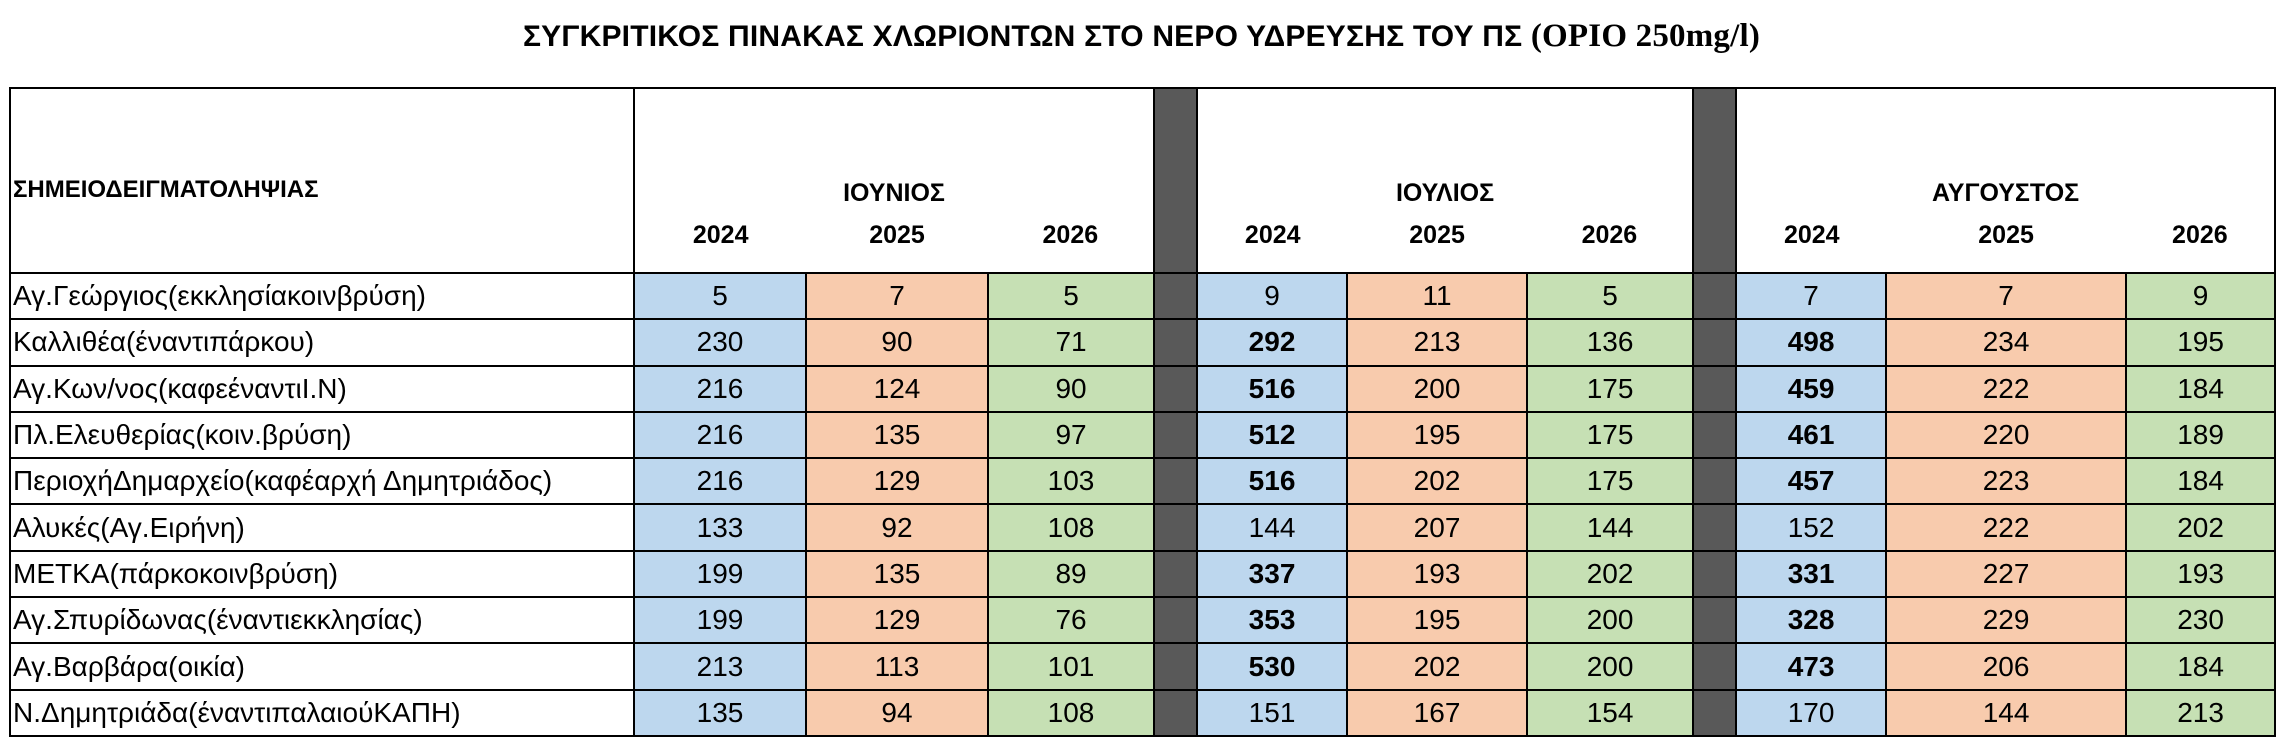  What do you see at coordinates (897, 388) in the screenshot?
I see `chloride-value-cell: 124` at bounding box center [897, 388].